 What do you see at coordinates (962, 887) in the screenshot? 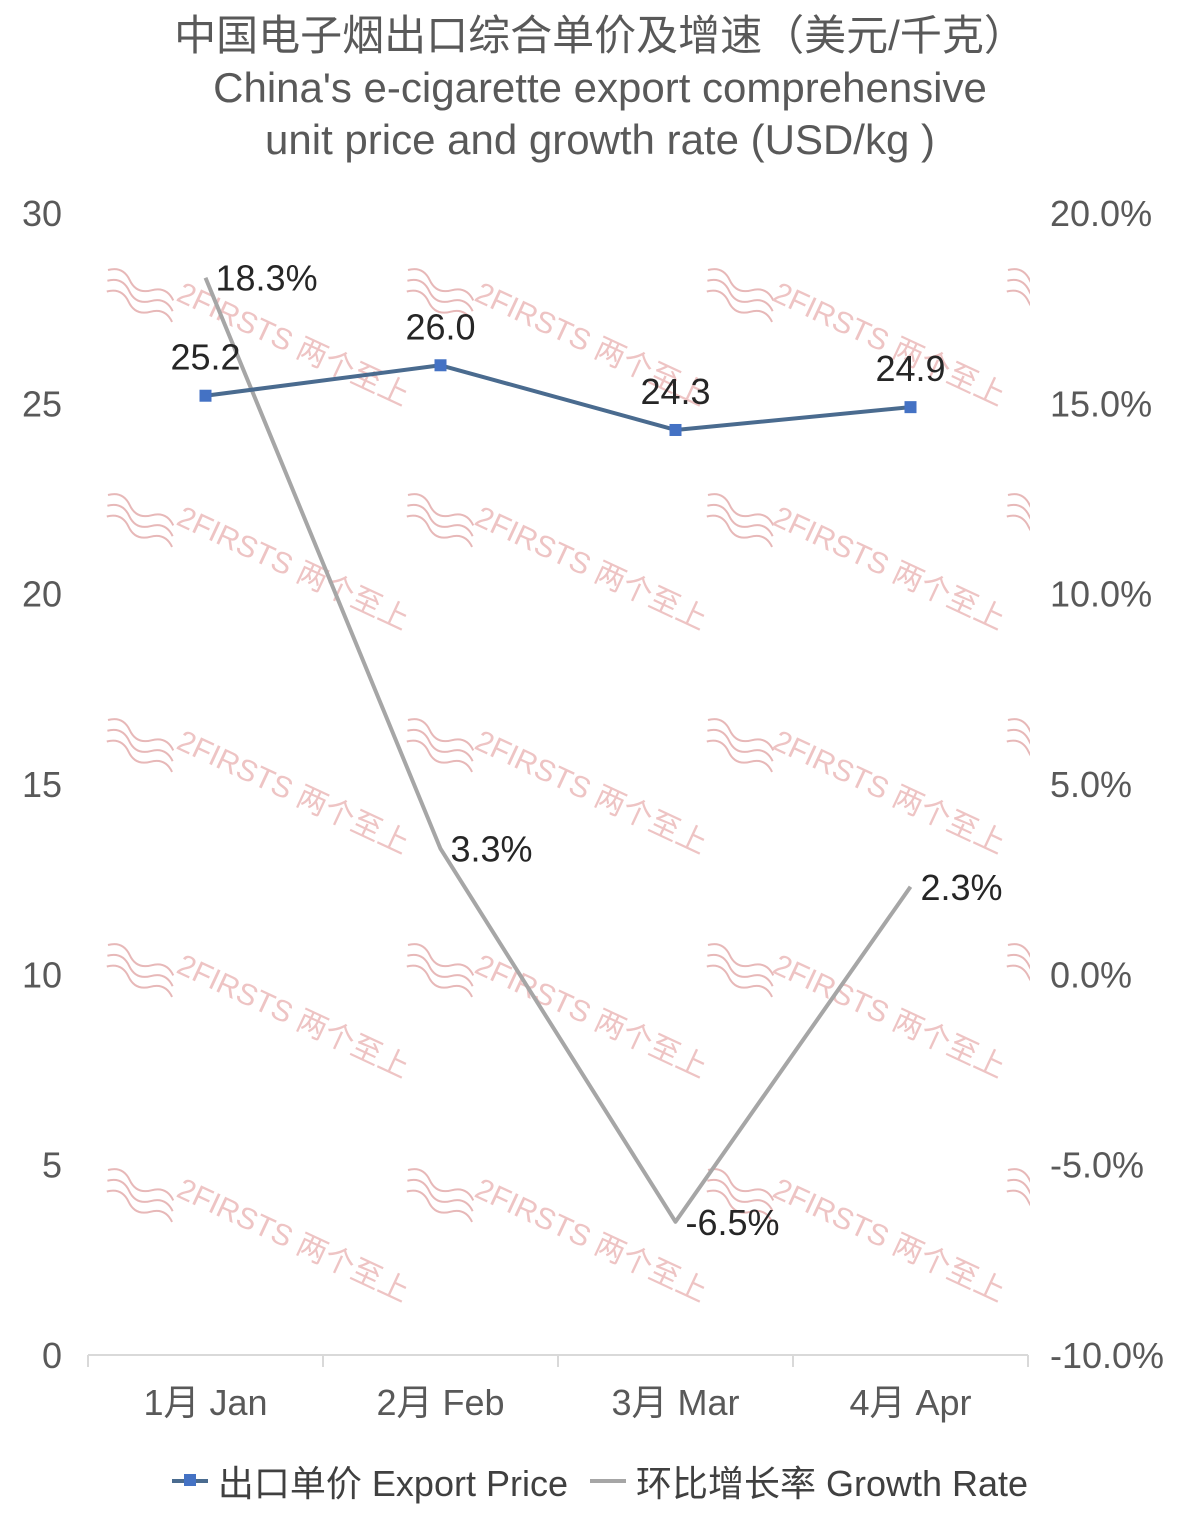
I see `growth-rate-data-label: 2.3%` at bounding box center [962, 887].